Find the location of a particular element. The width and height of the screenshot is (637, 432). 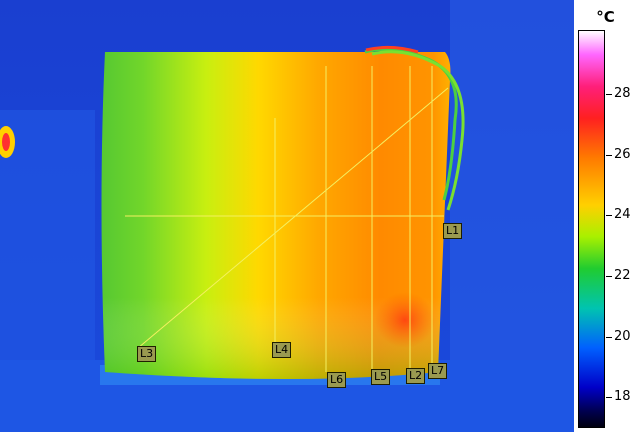

left-wall-region is located at coordinates (47, 240).